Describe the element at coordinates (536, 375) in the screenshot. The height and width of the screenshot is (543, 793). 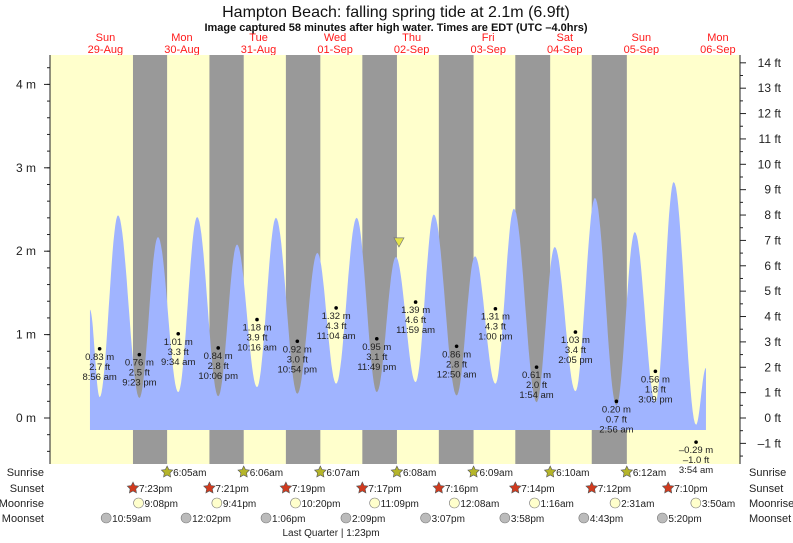
I see `tide-height-m: 0.61 m` at that location.